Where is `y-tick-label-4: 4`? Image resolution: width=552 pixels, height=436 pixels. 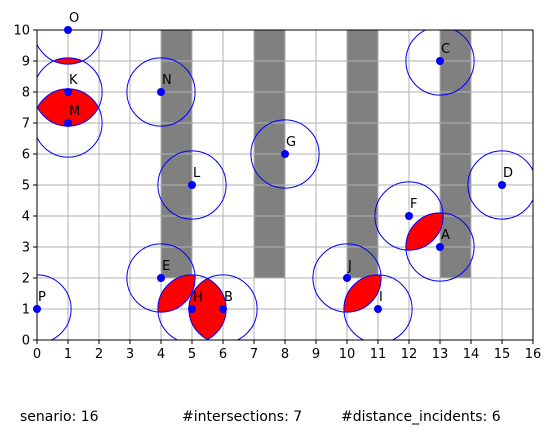 y-tick-label-4: 4 is located at coordinates (26, 217).